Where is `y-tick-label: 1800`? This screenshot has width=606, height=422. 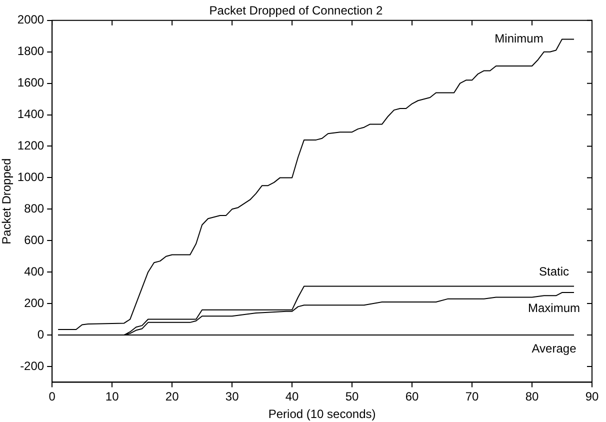
y-tick-label: 1800 is located at coordinates (30, 51).